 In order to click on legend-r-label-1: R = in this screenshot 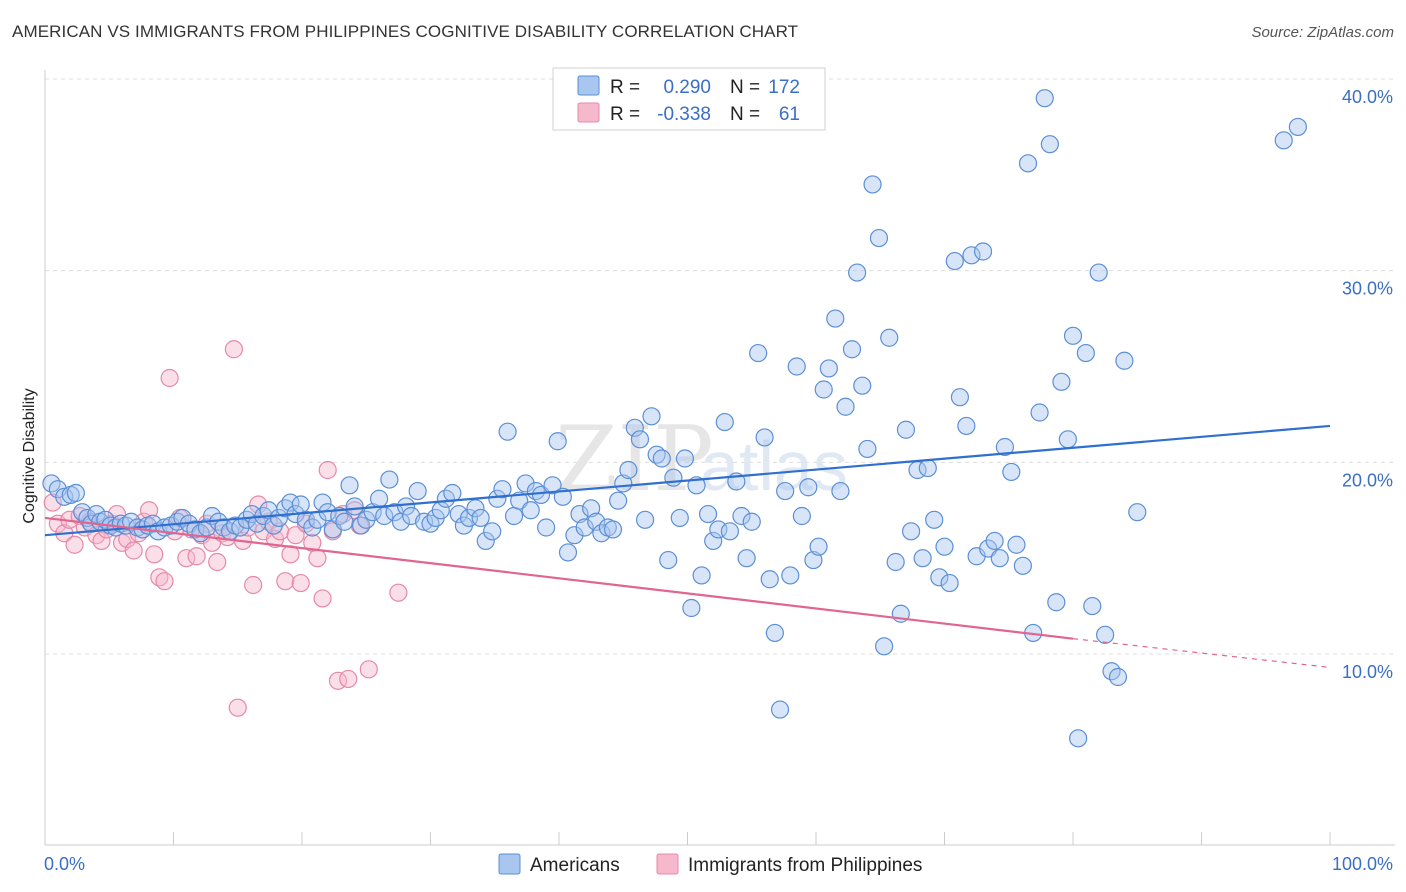, I will do `click(625, 87)`.